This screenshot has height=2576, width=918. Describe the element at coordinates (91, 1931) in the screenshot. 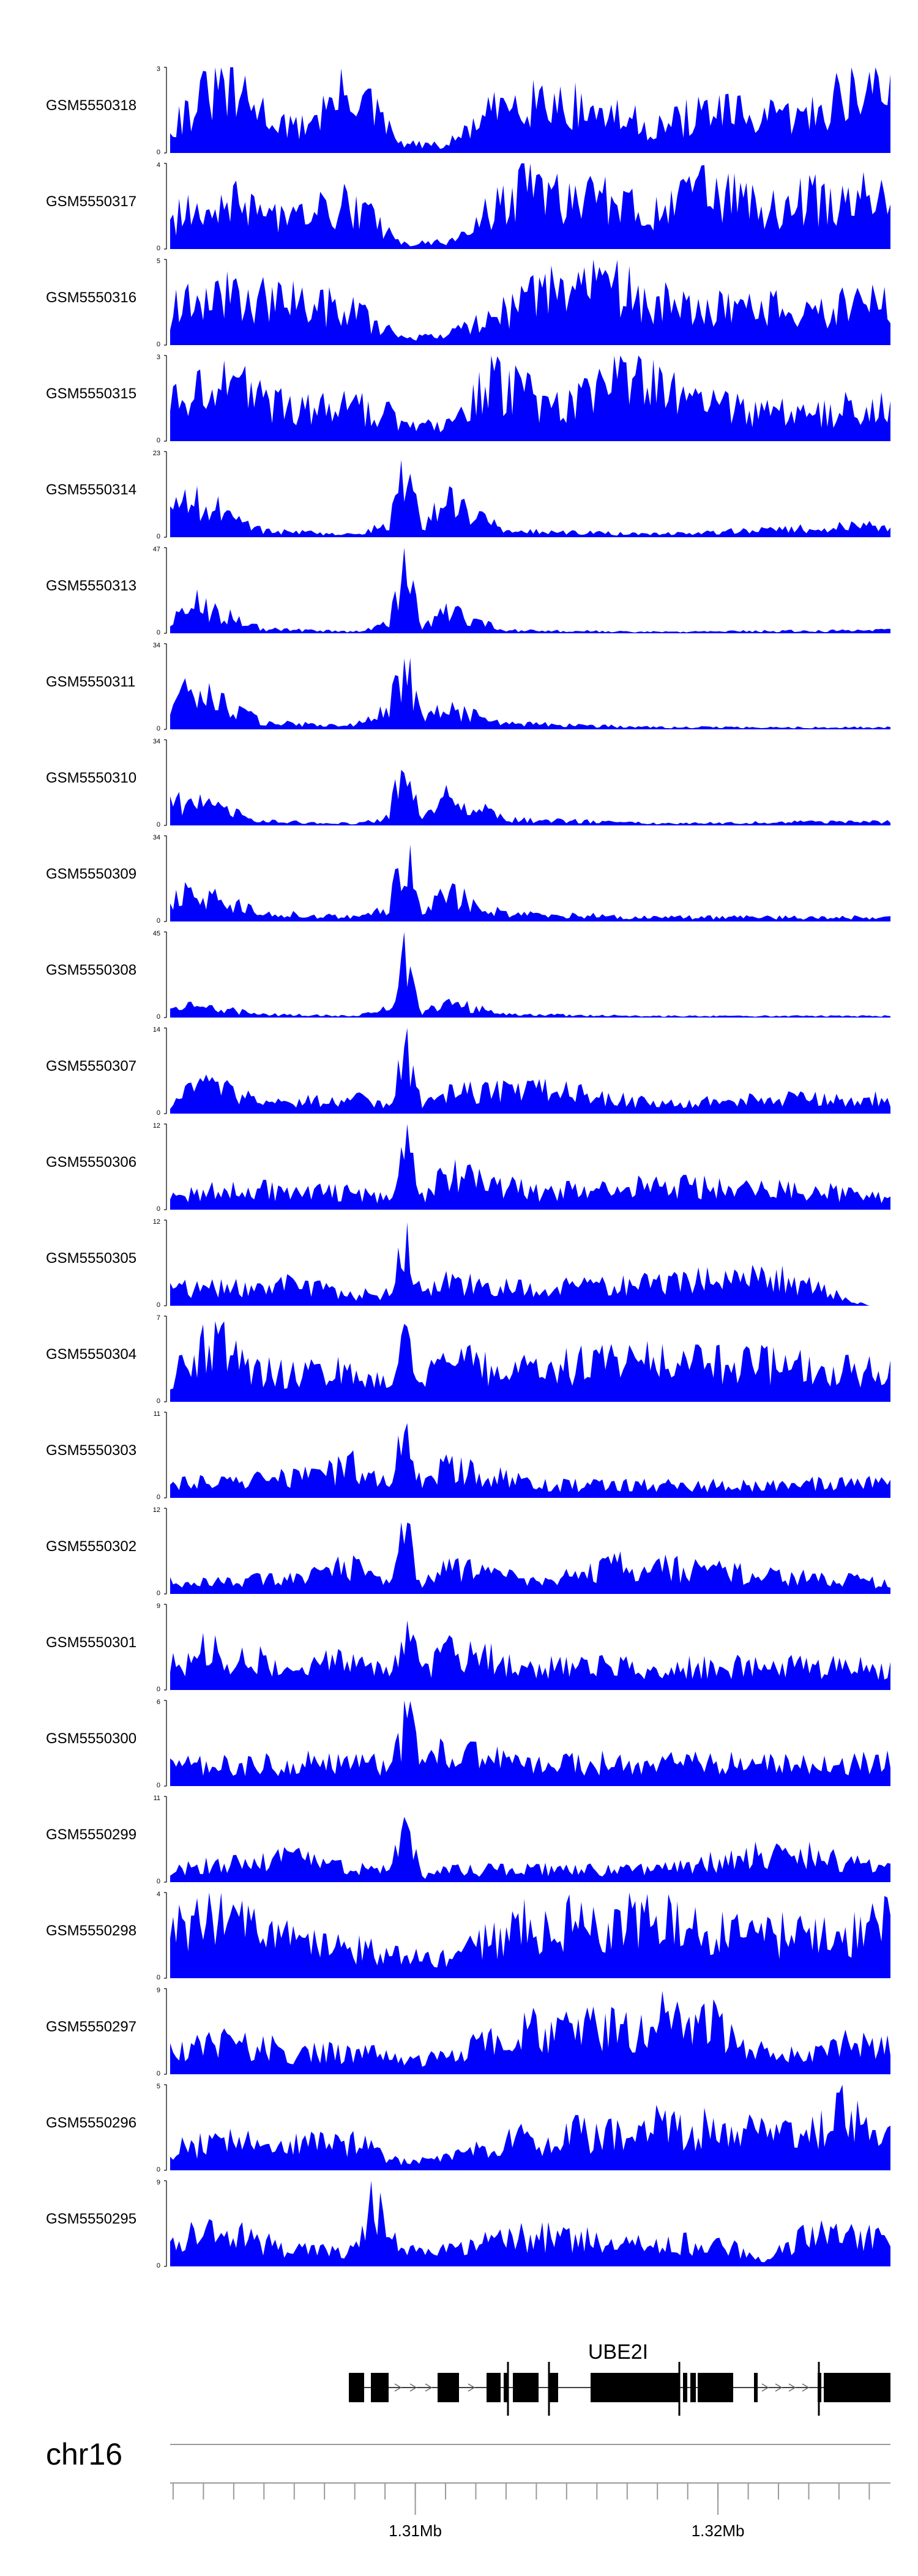

I see `track-label: GSM5550298` at that location.